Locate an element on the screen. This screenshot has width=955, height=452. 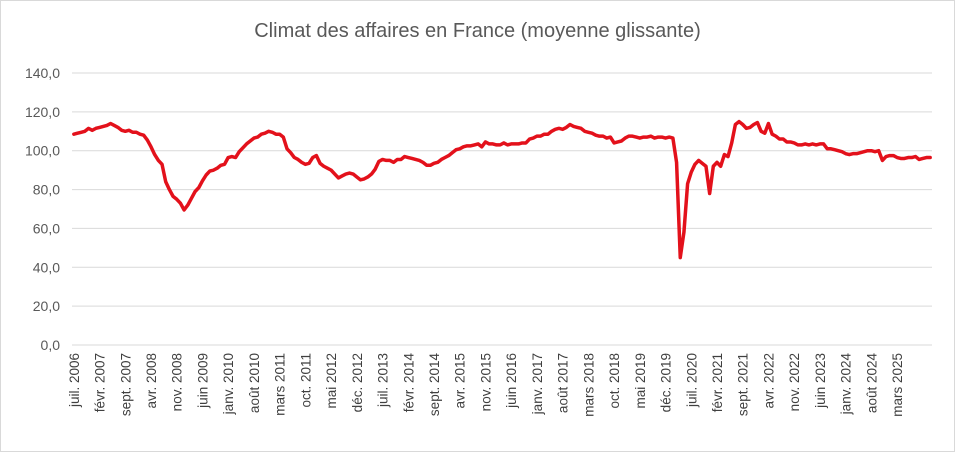
x-tick-label: nov. 2022 is located at coordinates (794, 382).